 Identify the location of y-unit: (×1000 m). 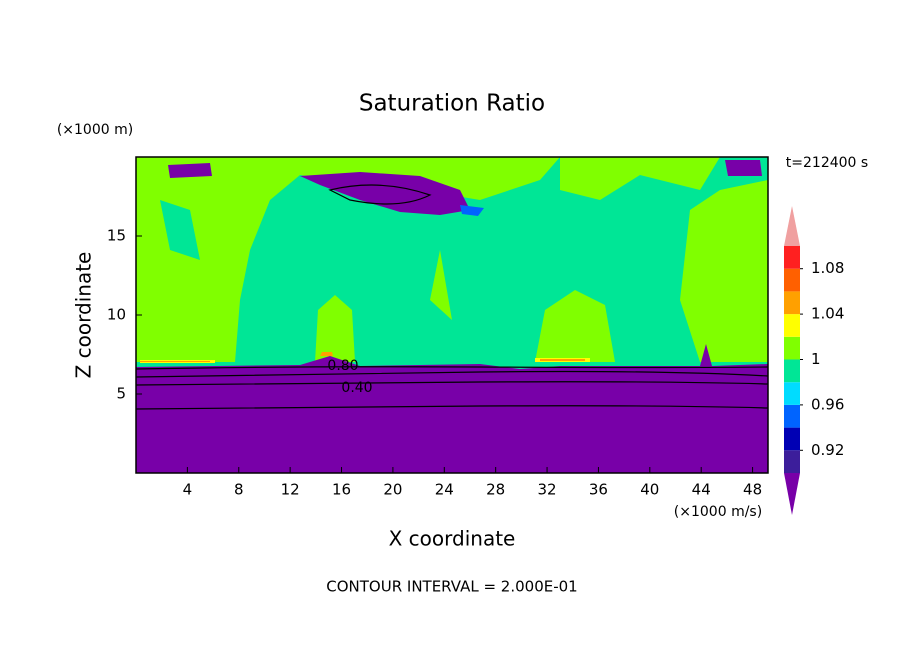
(95, 130).